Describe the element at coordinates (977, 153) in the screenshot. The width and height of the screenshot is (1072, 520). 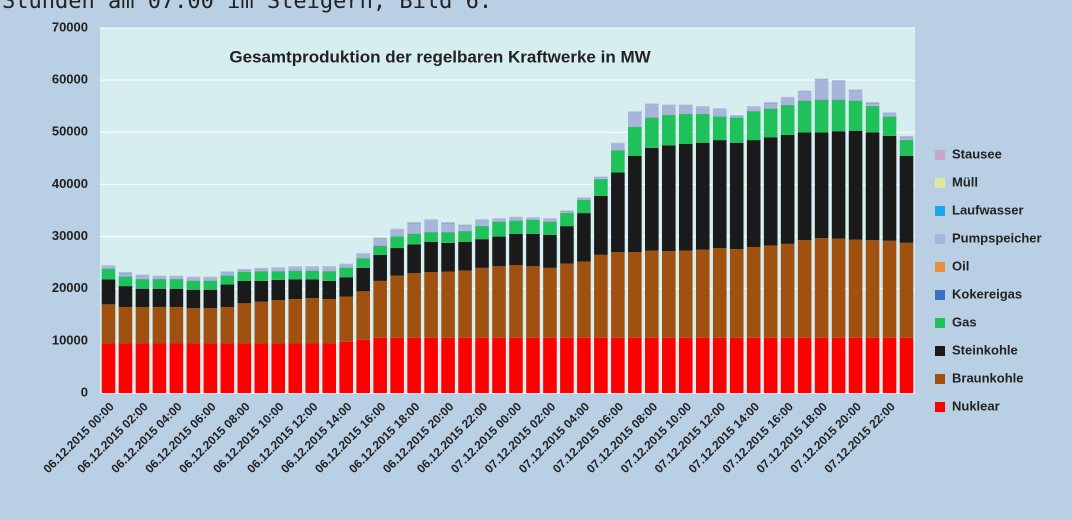
I see `legend-label: Stausee` at that location.